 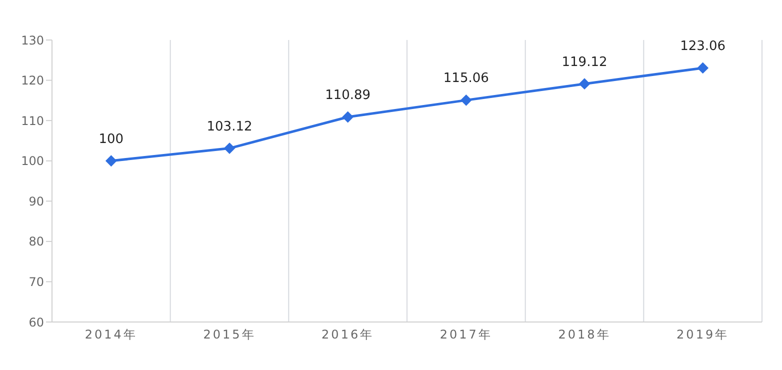 What do you see at coordinates (703, 335) in the screenshot?
I see `x-tick-label: 2019年` at bounding box center [703, 335].